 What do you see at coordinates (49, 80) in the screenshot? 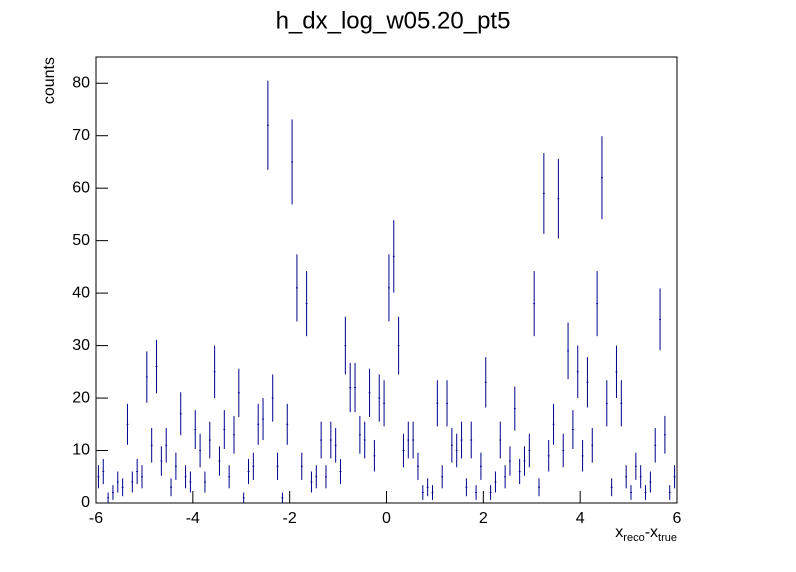
I see `y-axis-label: counts` at bounding box center [49, 80].